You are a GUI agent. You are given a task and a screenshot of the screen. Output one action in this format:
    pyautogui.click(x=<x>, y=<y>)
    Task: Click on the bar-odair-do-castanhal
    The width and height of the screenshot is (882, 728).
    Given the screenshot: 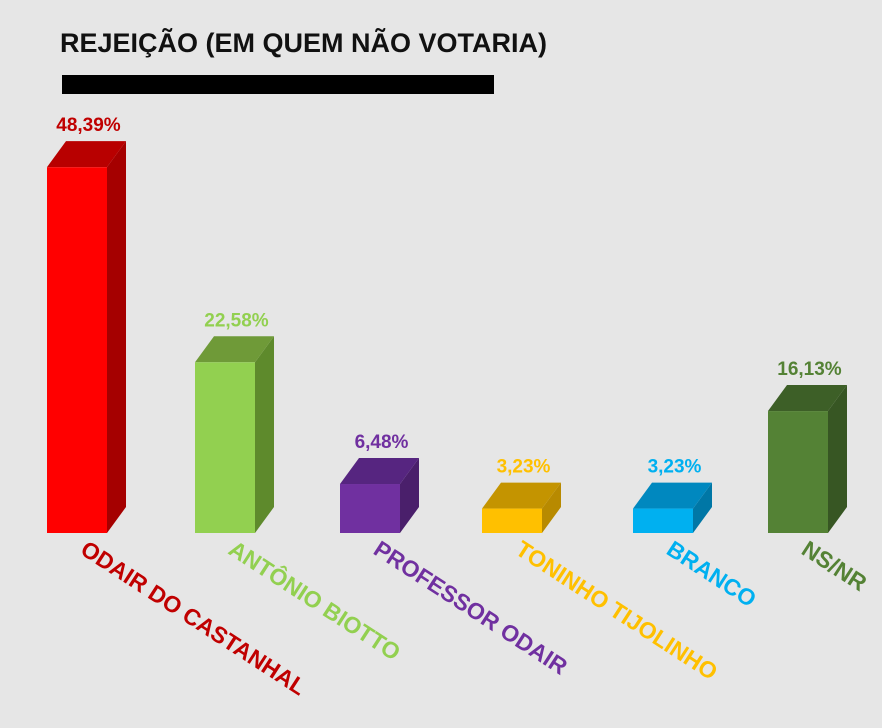 What is the action you would take?
    pyautogui.click(x=86, y=337)
    